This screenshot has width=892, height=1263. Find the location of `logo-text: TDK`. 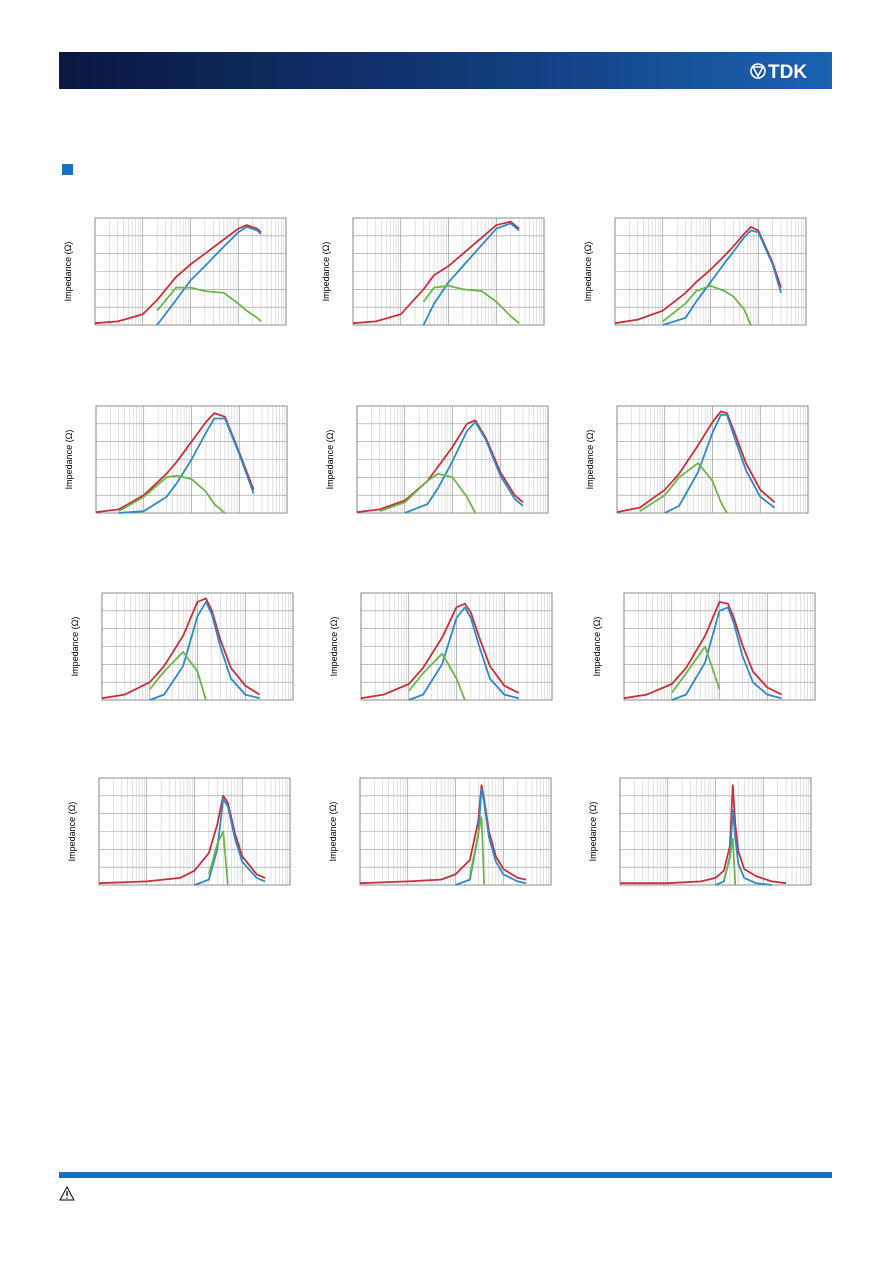

logo-text: TDK is located at coordinates (787, 72).